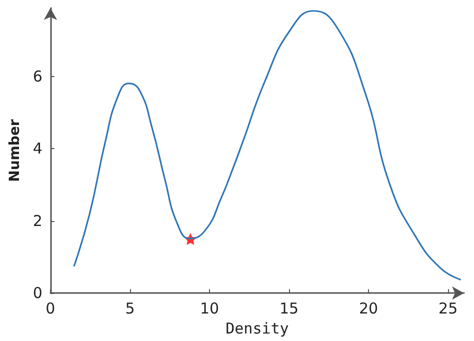 This screenshot has height=341, width=474. I want to click on y-tick-label: 6, so click(37, 77).